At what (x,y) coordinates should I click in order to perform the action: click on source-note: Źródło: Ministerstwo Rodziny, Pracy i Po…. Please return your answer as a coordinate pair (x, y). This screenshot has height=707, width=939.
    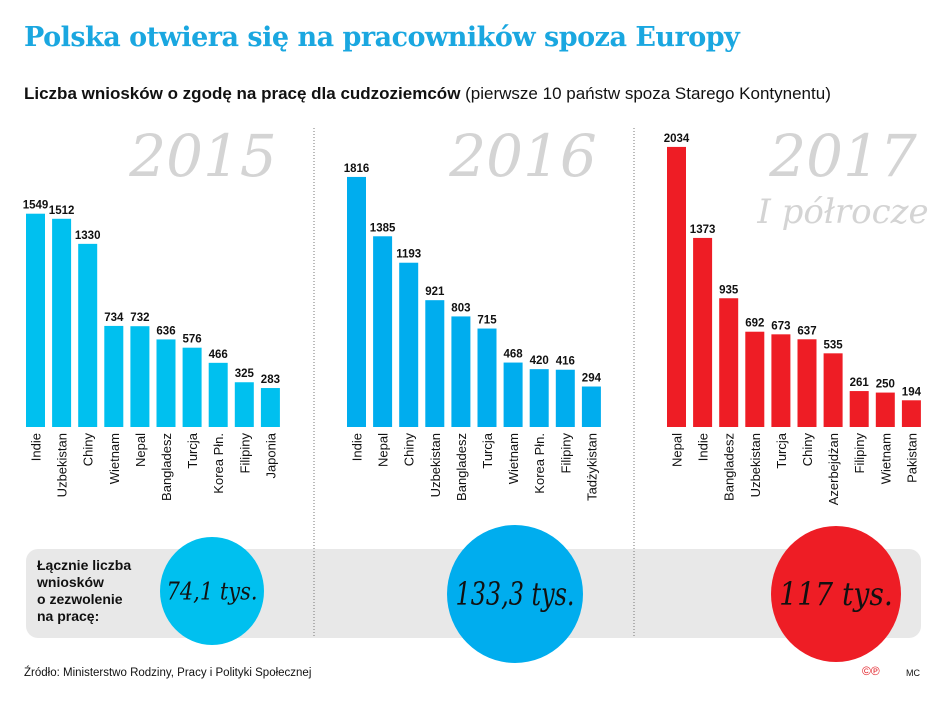
    Looking at the image, I should click on (168, 673).